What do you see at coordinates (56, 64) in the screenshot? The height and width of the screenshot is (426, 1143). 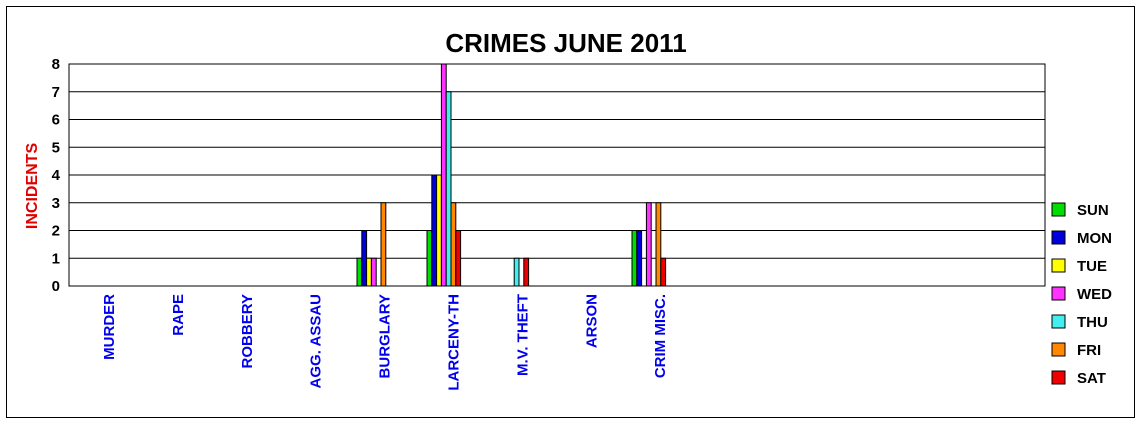 I see `y-tick-label-8: 8` at bounding box center [56, 64].